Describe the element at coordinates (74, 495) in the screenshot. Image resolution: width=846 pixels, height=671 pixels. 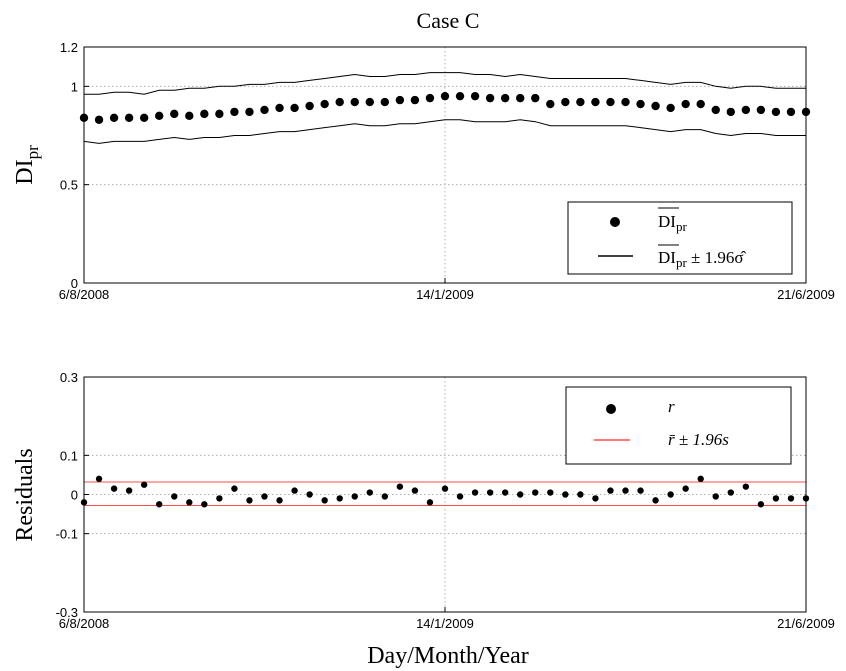
I see `y-tick-label: 0` at that location.